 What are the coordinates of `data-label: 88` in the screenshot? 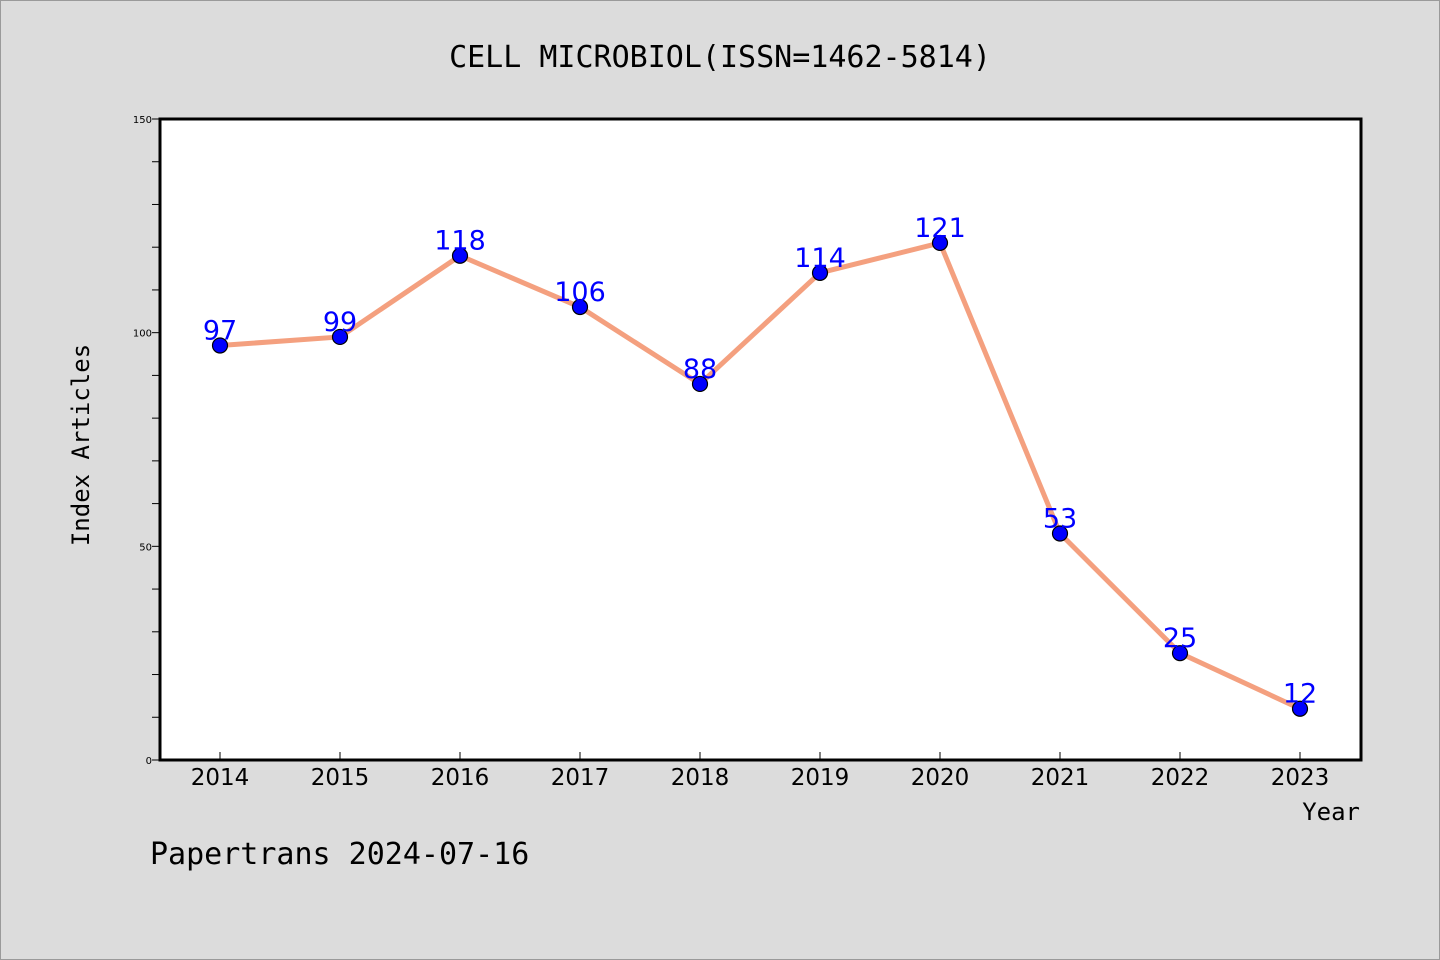 It's located at (700, 369).